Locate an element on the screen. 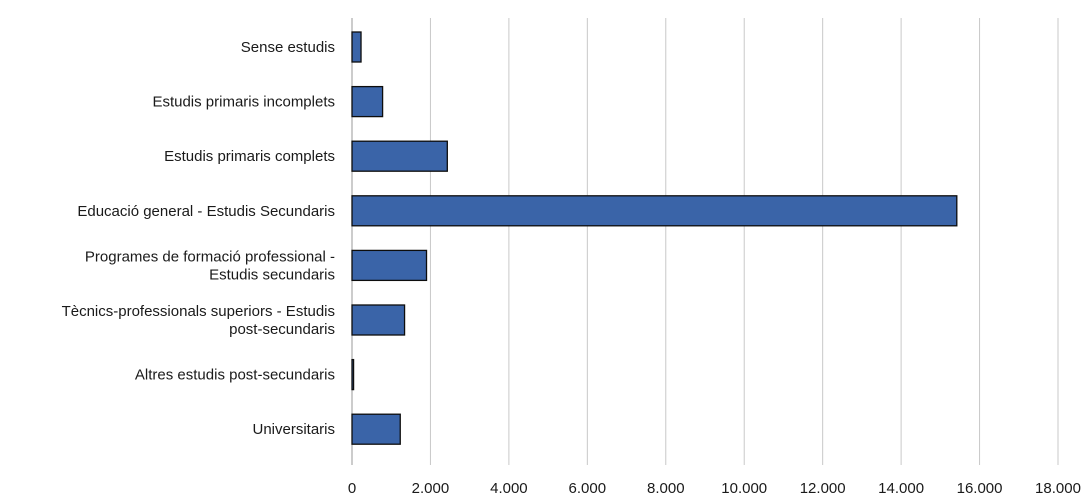 This screenshot has height=497, width=1087. x-tick-label: 12.000 is located at coordinates (823, 488).